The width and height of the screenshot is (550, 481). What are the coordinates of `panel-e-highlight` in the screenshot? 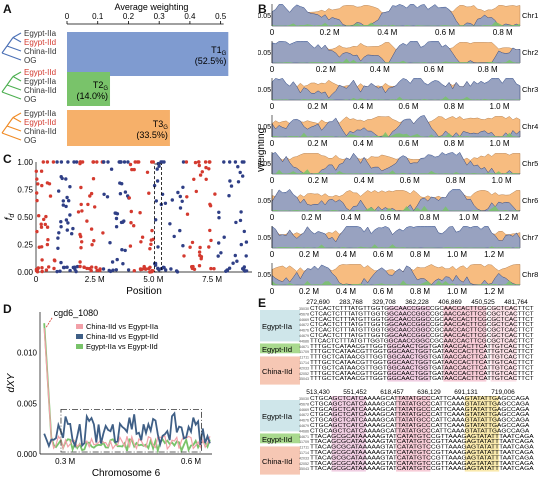 It's located at (465, 344).